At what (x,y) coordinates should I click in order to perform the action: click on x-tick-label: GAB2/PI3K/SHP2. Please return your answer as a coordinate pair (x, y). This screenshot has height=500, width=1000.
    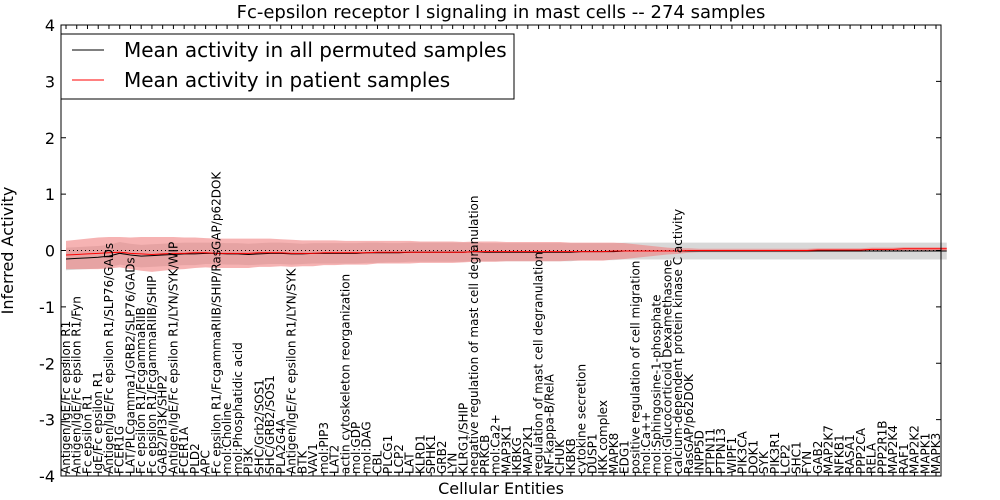
    Looking at the image, I should click on (163, 424).